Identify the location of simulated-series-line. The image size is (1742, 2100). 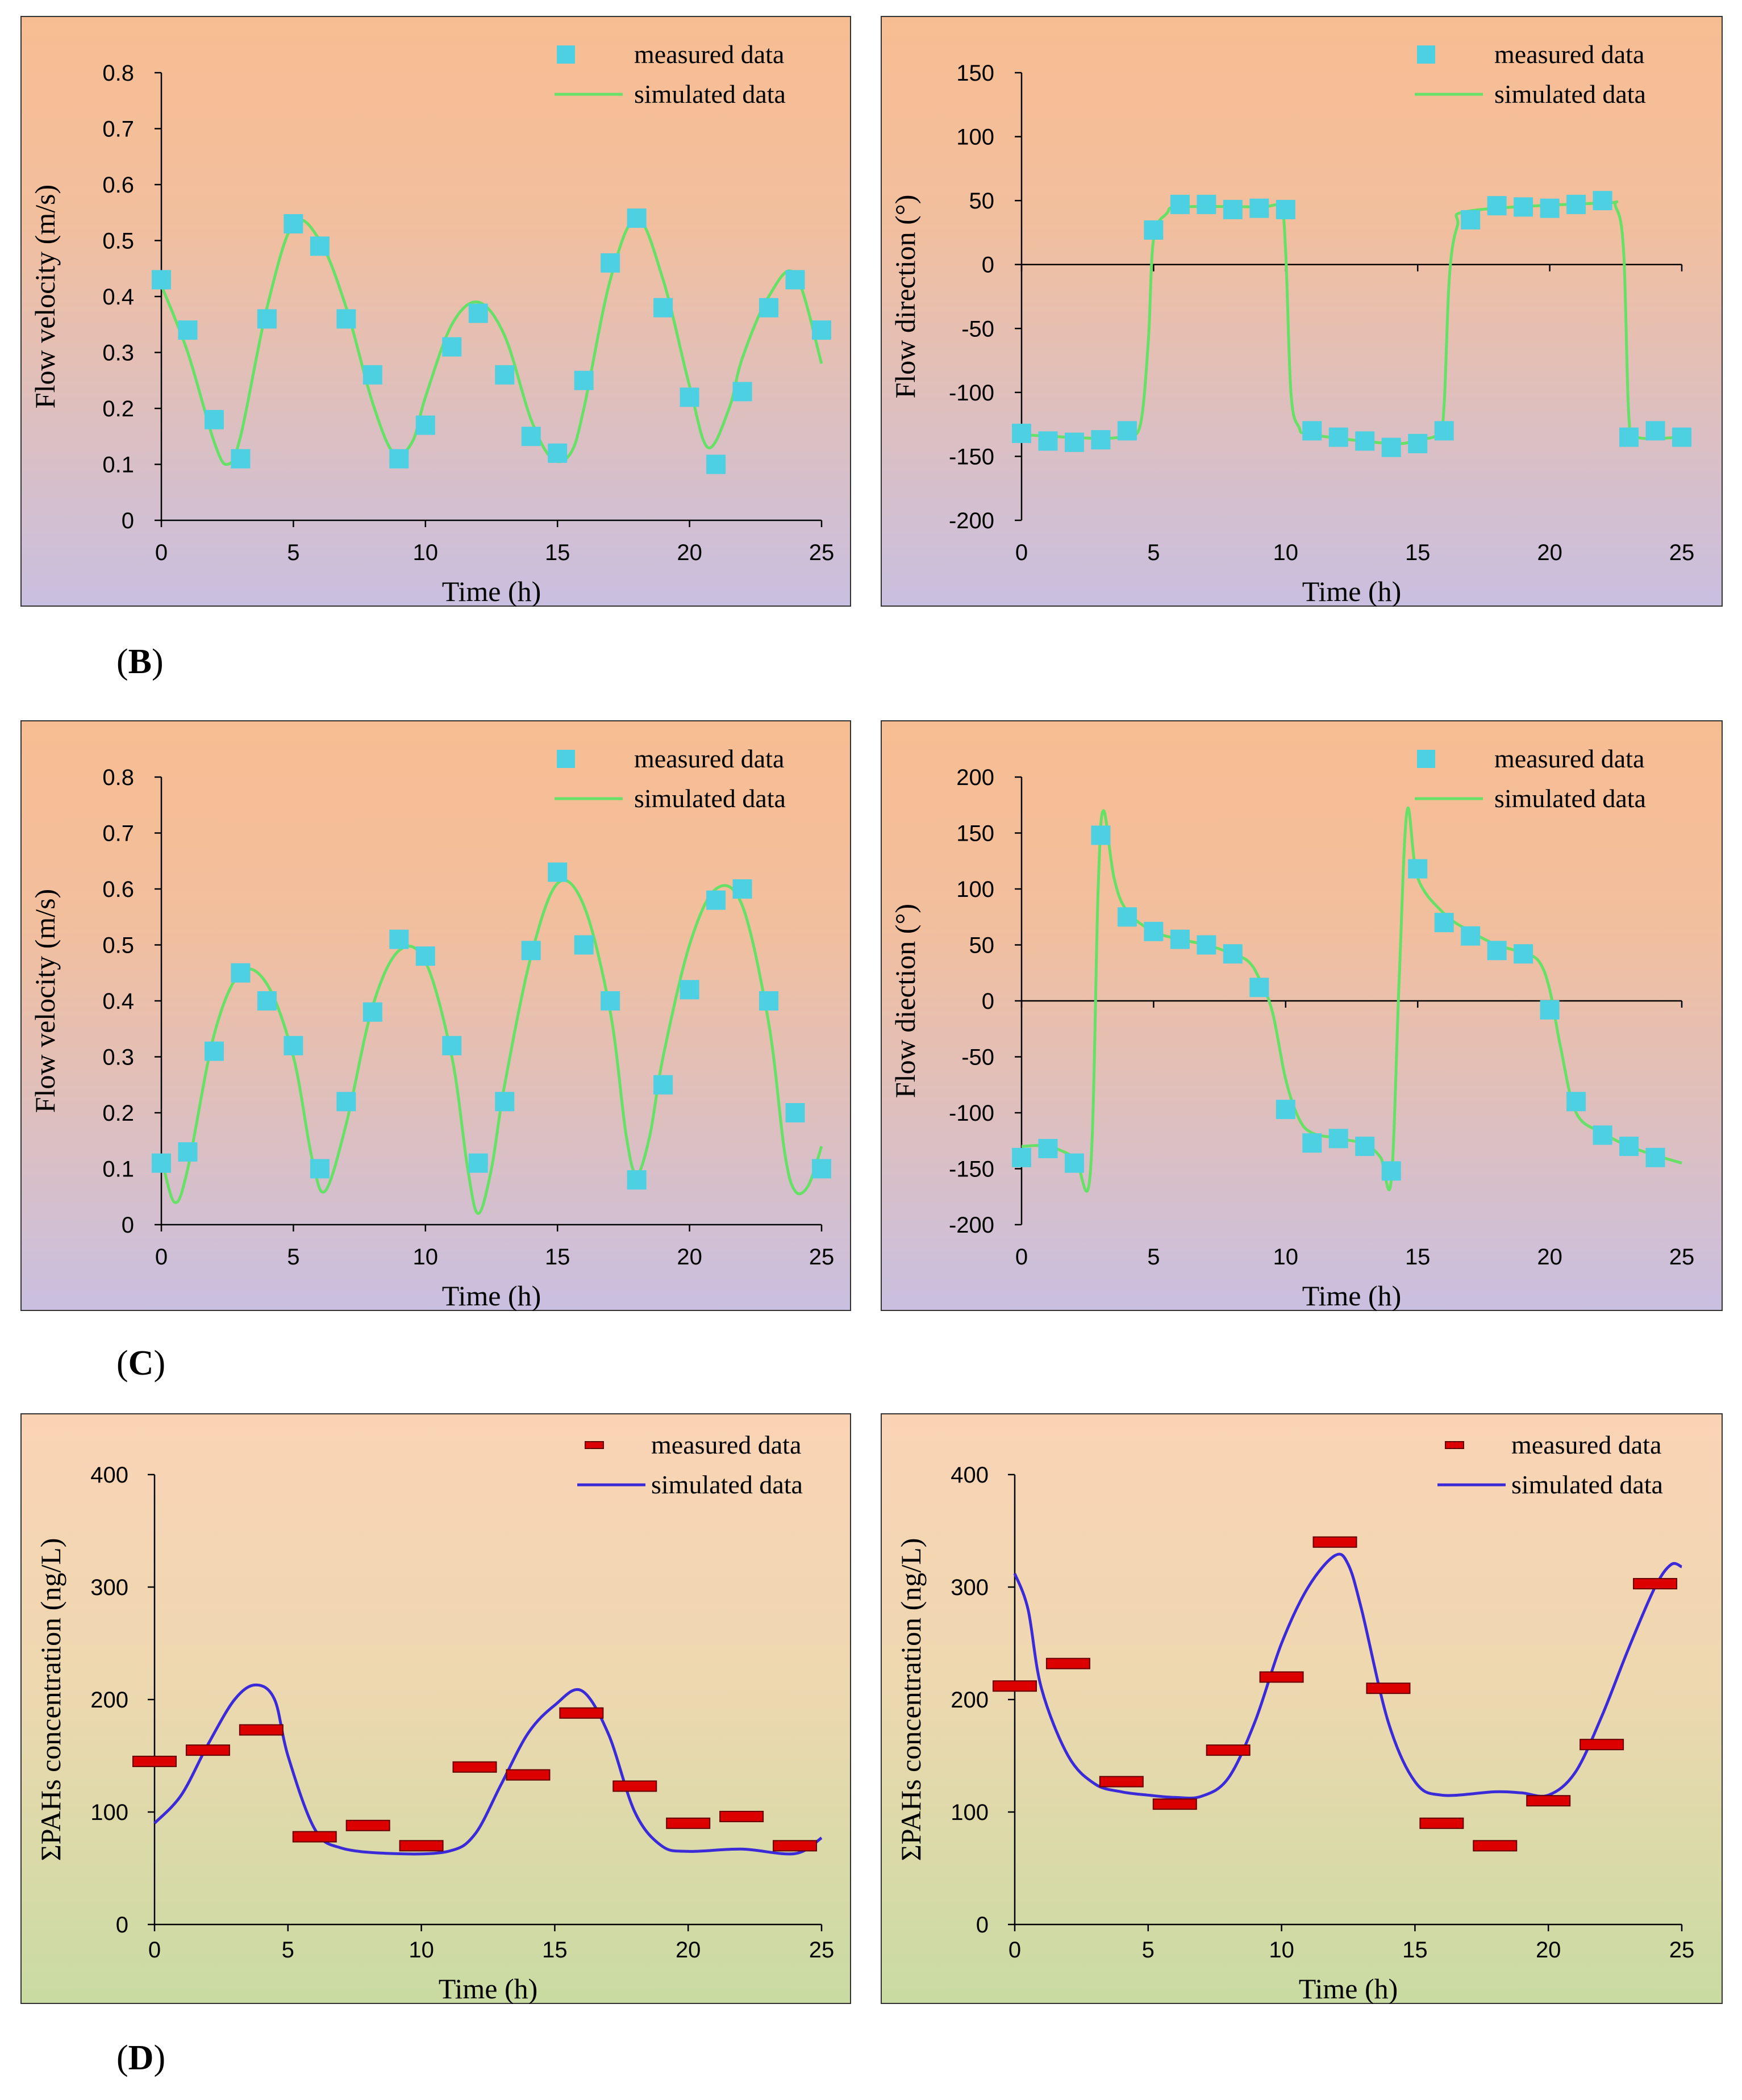
(488, 1769).